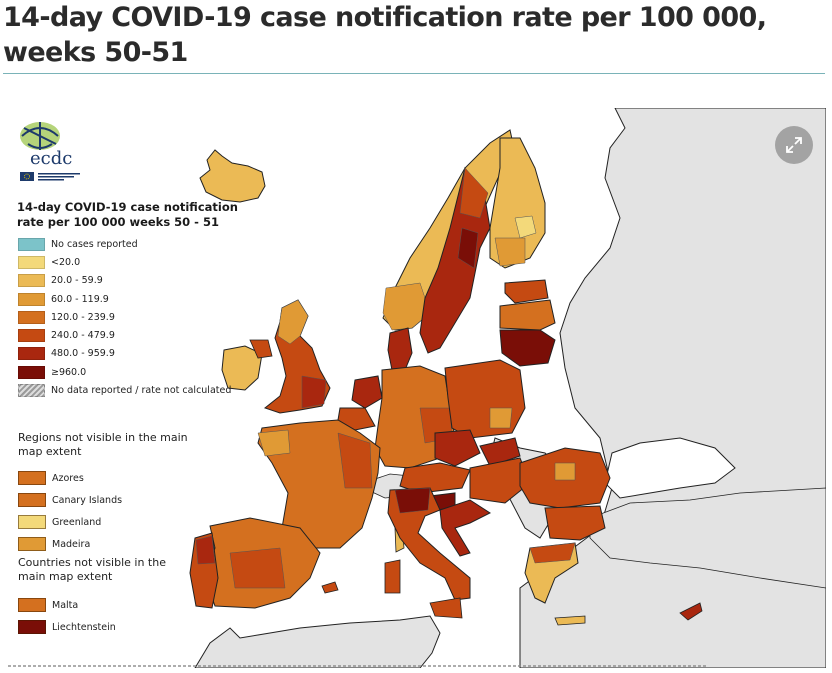 The height and width of the screenshot is (673, 832). Describe the element at coordinates (501, 418) in the screenshot. I see `poland-region` at that location.